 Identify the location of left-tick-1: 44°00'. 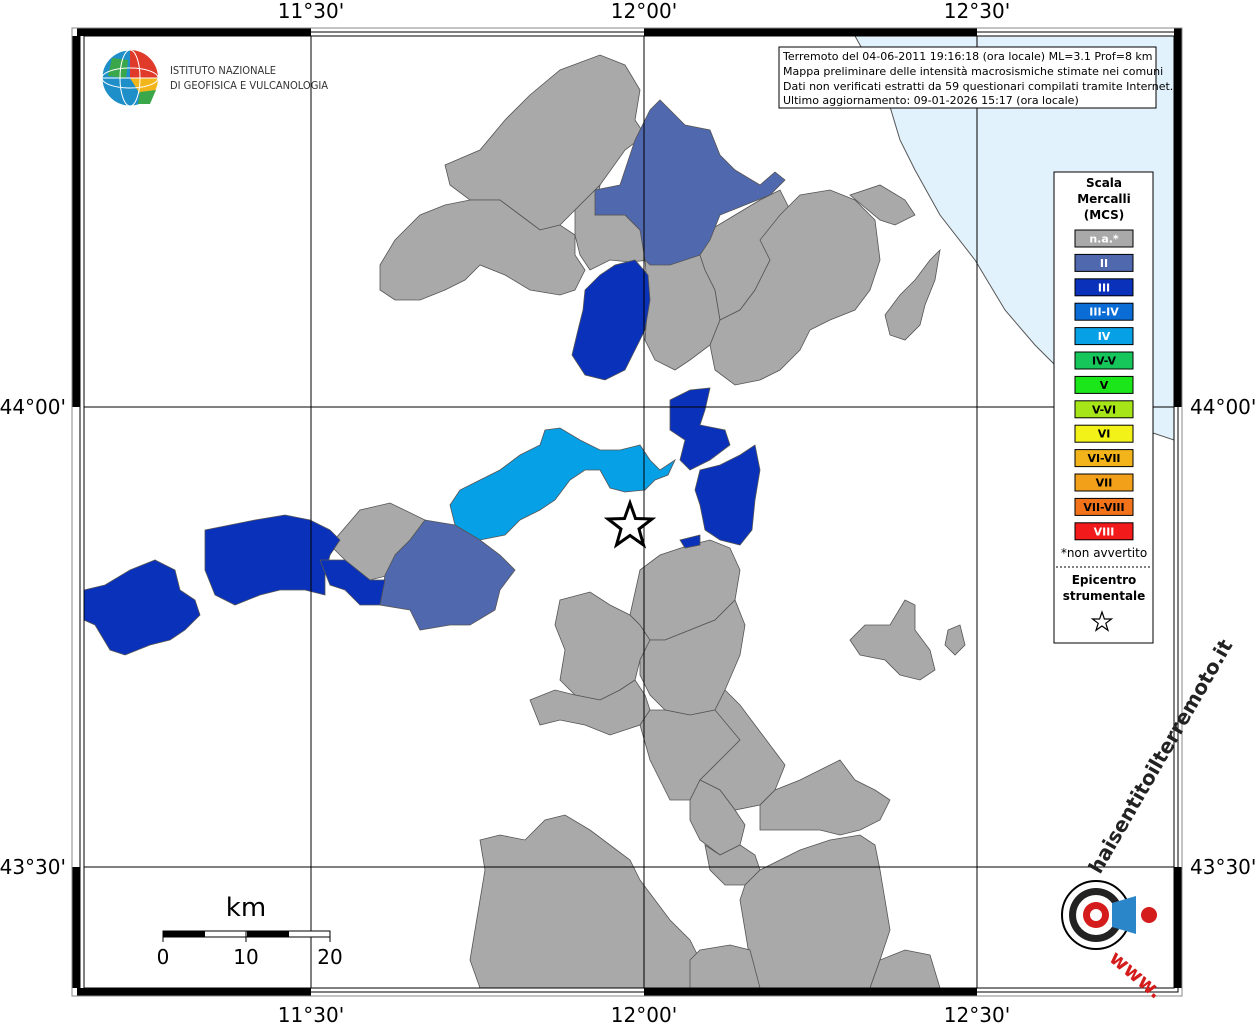
(33, 407).